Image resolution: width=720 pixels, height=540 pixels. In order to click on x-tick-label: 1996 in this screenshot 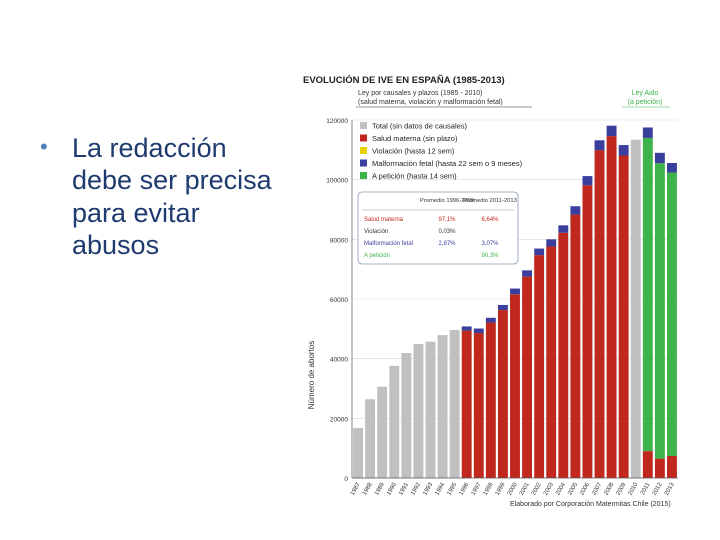, I will do `click(465, 488)`.